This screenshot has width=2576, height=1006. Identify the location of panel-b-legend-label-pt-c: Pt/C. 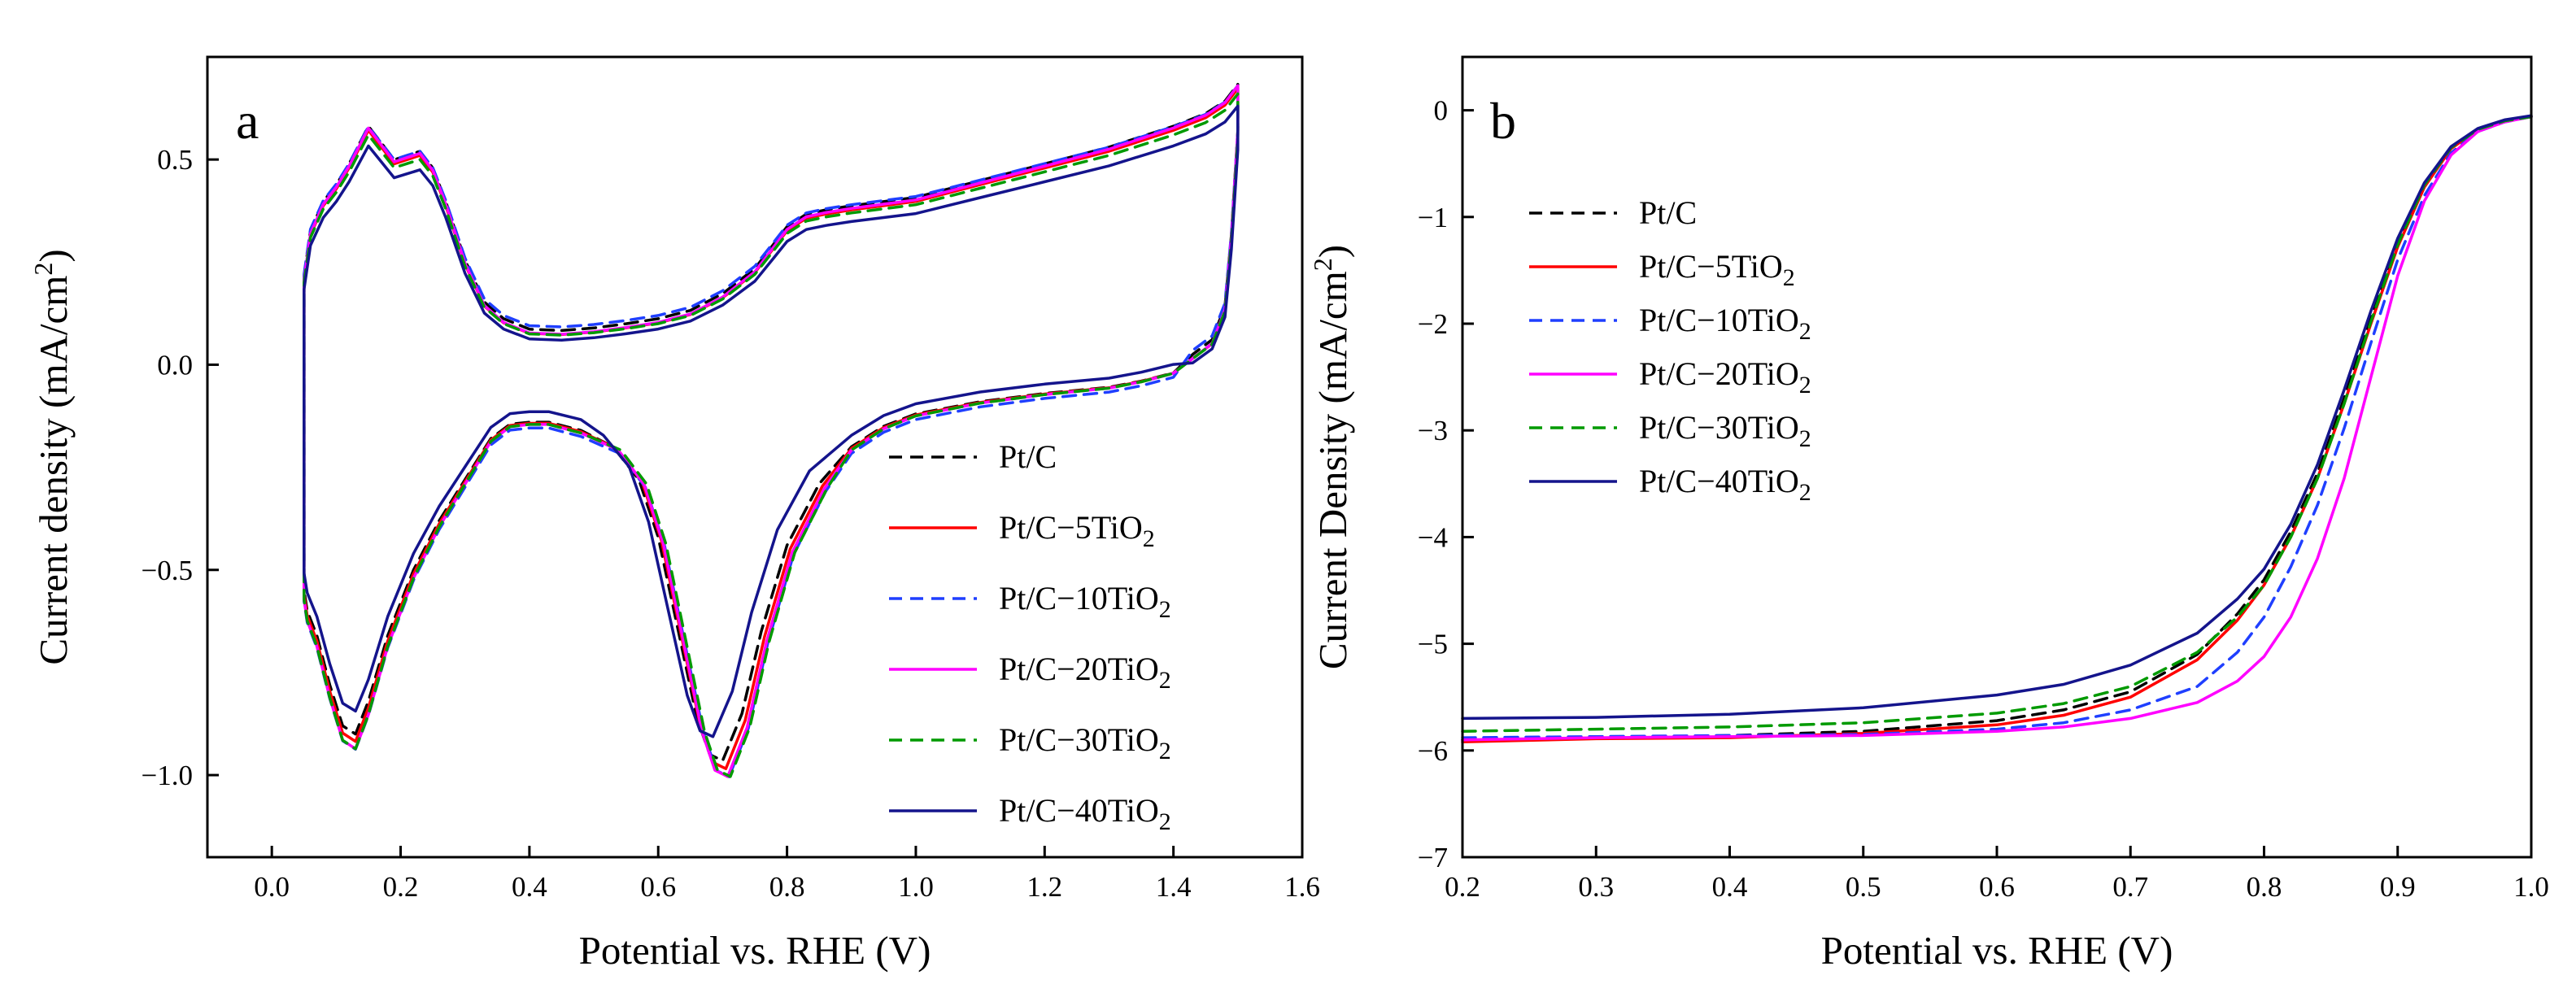
(1668, 212).